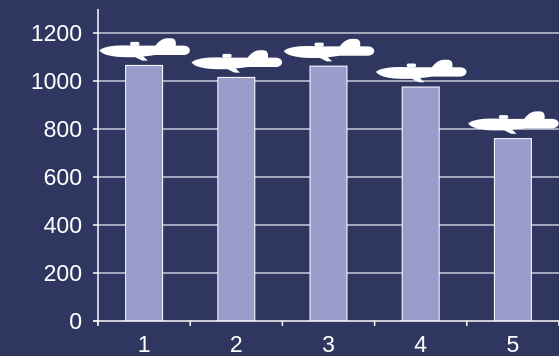  I want to click on y-tick-label: 0, so click(75, 321).